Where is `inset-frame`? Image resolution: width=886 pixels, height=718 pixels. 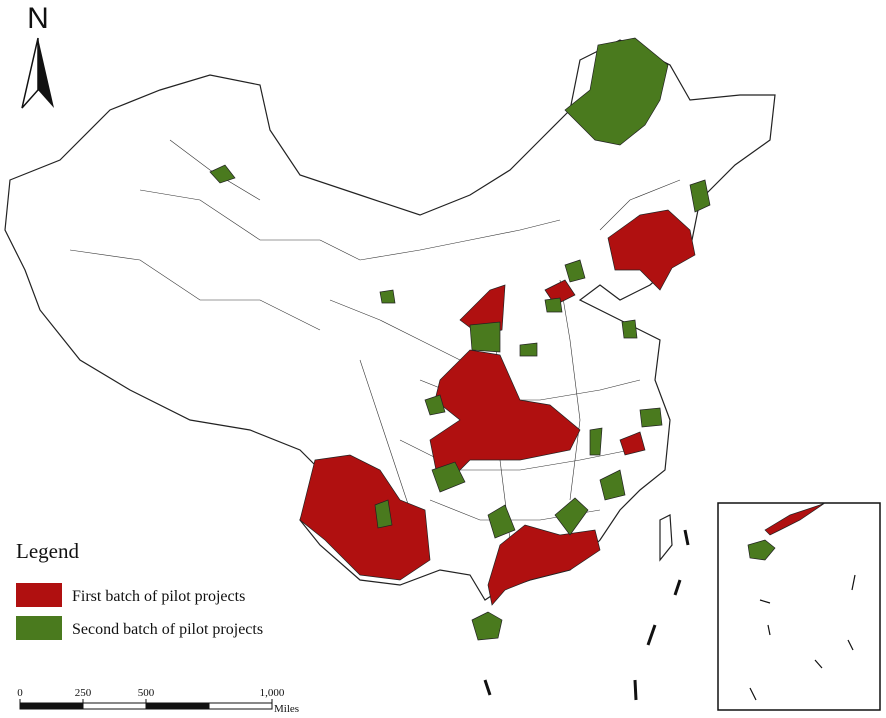 inset-frame is located at coordinates (799, 606).